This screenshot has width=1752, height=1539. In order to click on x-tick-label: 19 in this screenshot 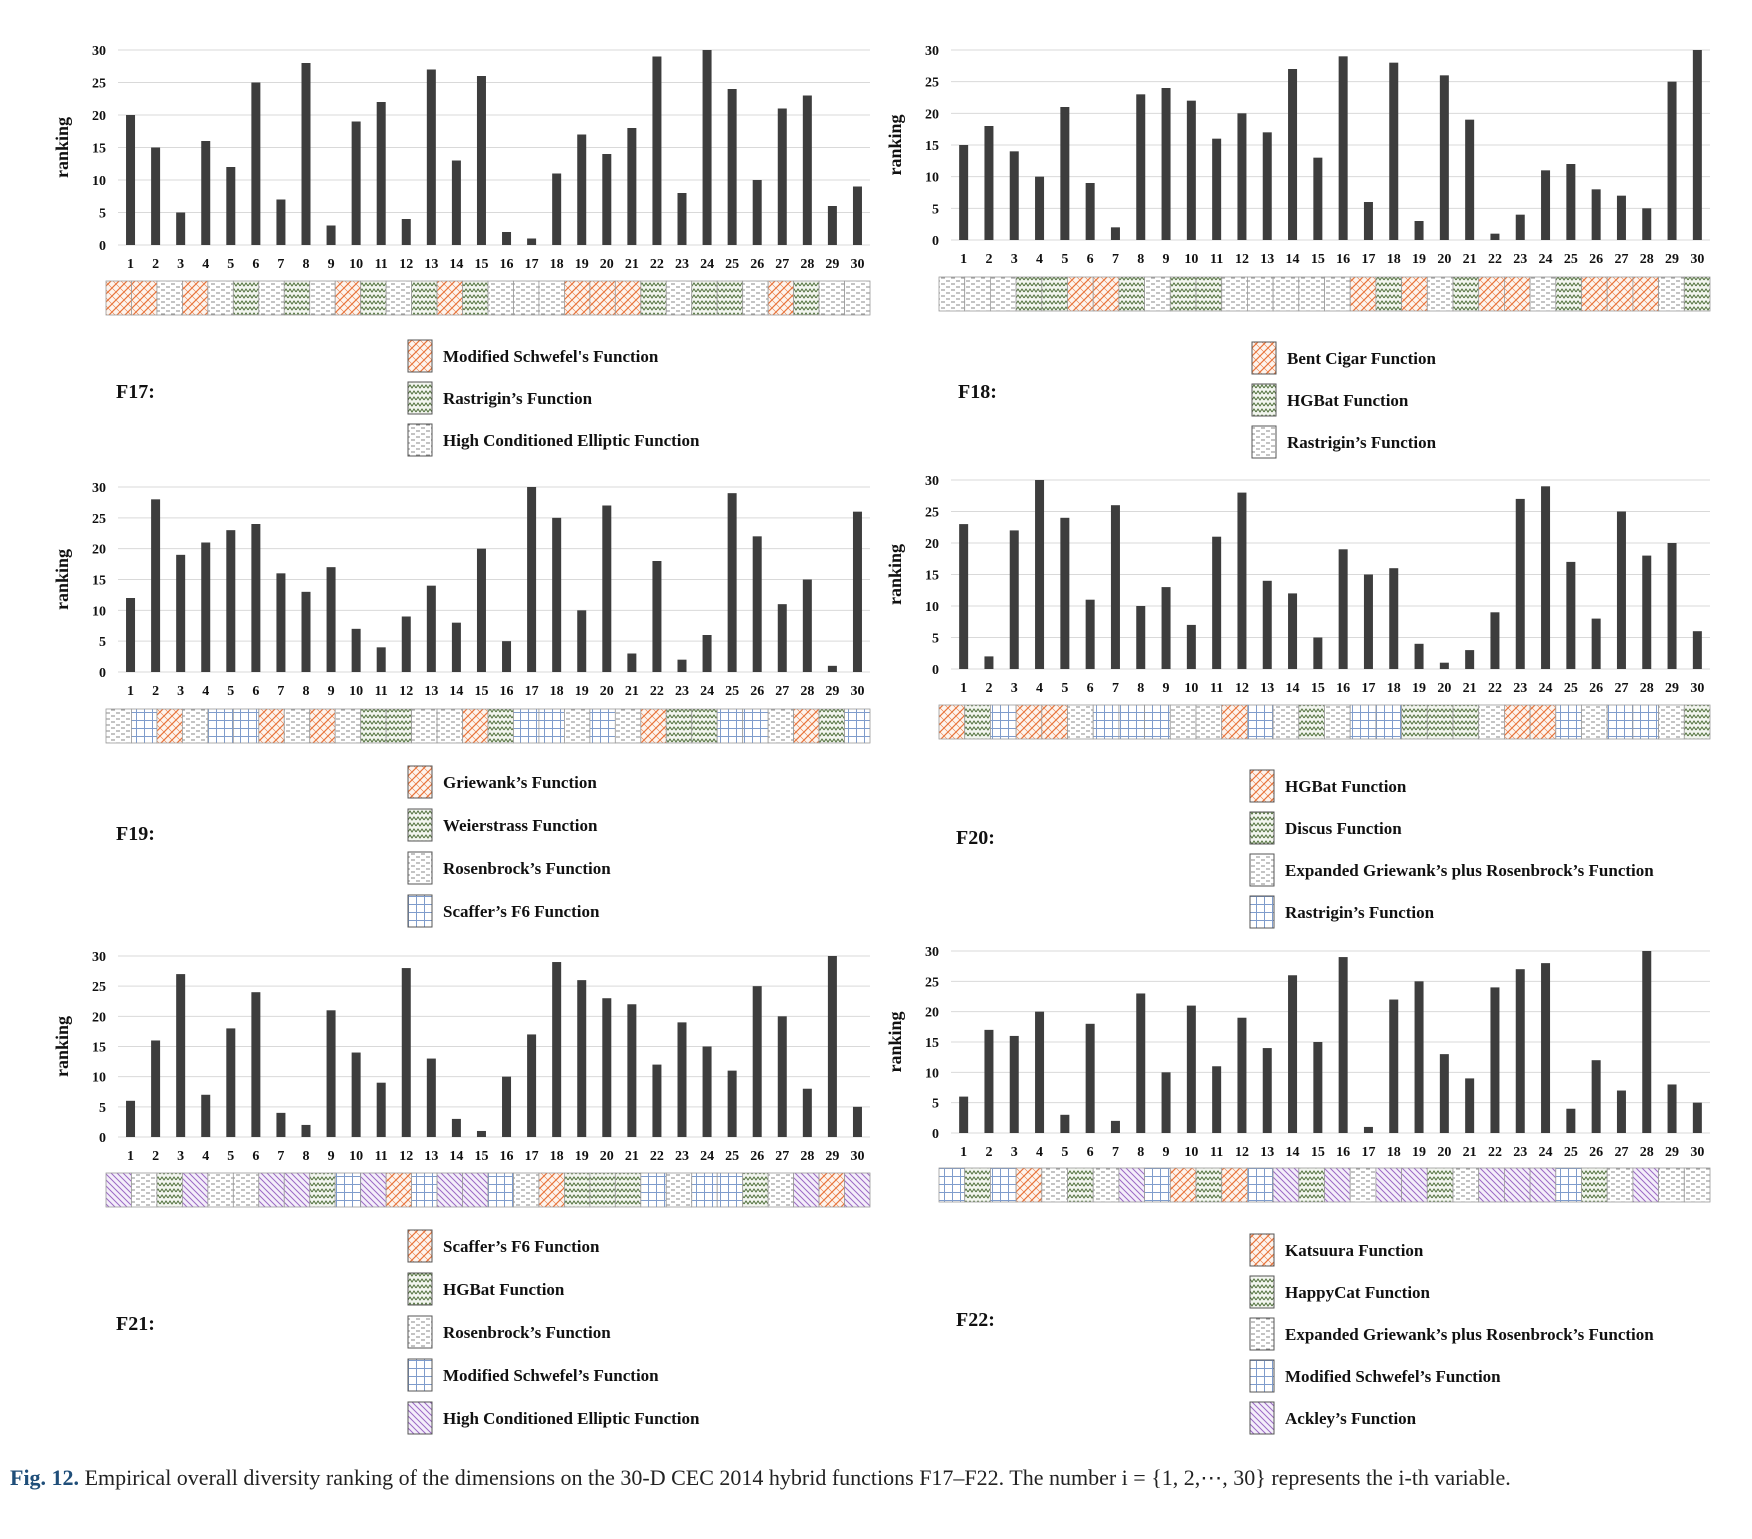, I will do `click(582, 264)`.